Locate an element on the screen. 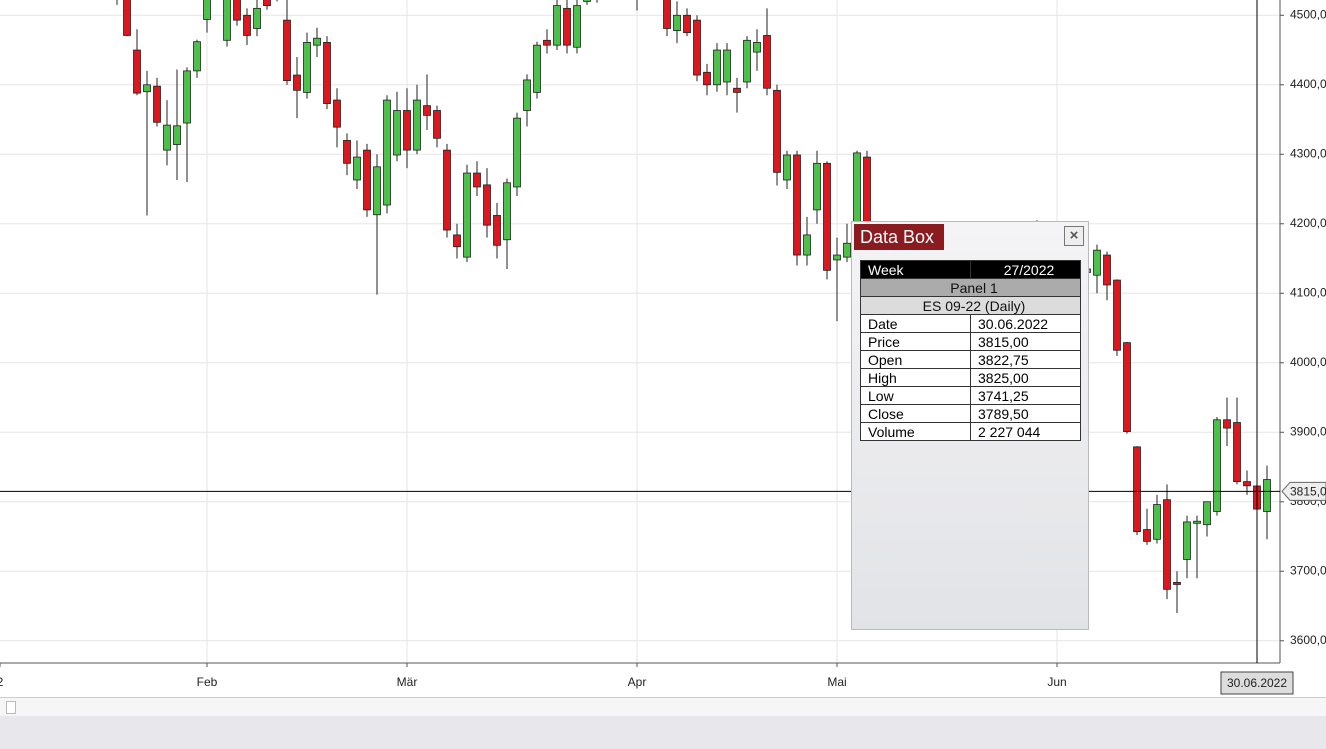 Image resolution: width=1326 pixels, height=749 pixels. y-tick-label: 4400,00 is located at coordinates (1308, 84).